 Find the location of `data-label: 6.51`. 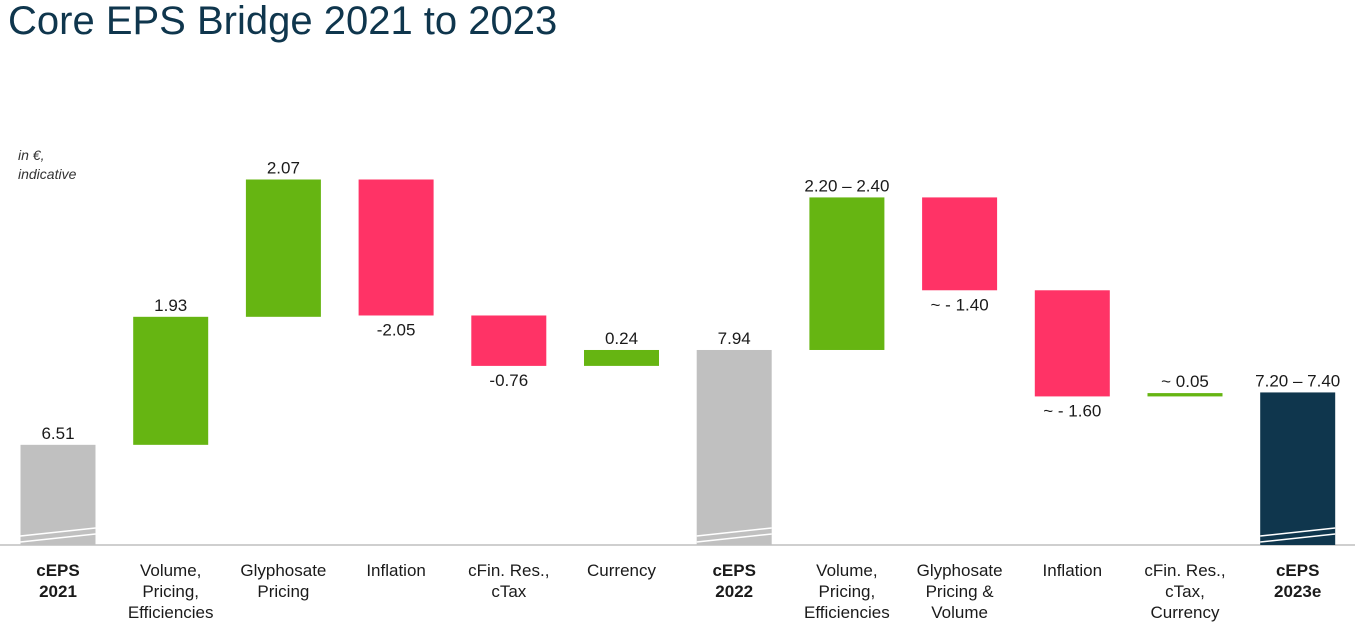

data-label: 6.51 is located at coordinates (57, 433).